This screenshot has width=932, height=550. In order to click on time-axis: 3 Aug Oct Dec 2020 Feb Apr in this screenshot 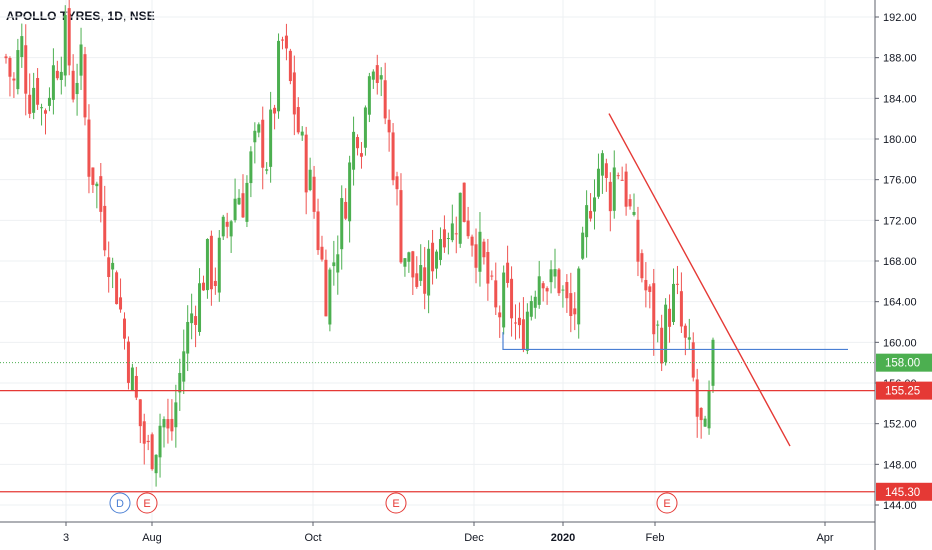, I will do `click(437, 532)`.